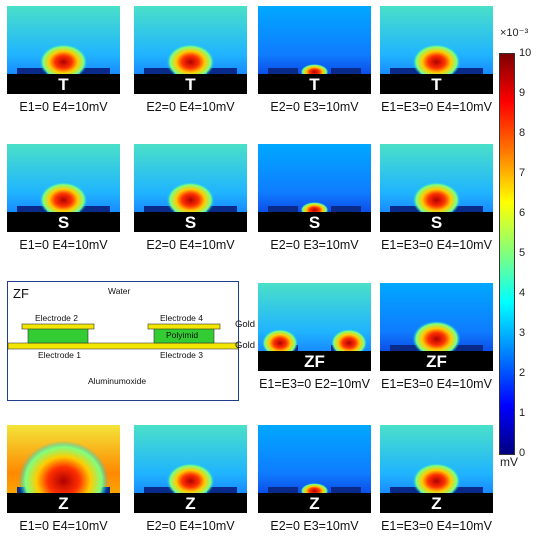 The width and height of the screenshot is (550, 539). What do you see at coordinates (119, 291) in the screenshot?
I see `water-label: Water` at bounding box center [119, 291].